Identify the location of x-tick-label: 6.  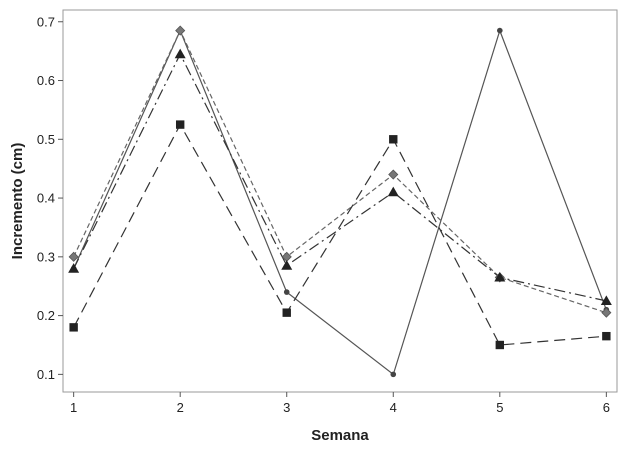
(606, 407).